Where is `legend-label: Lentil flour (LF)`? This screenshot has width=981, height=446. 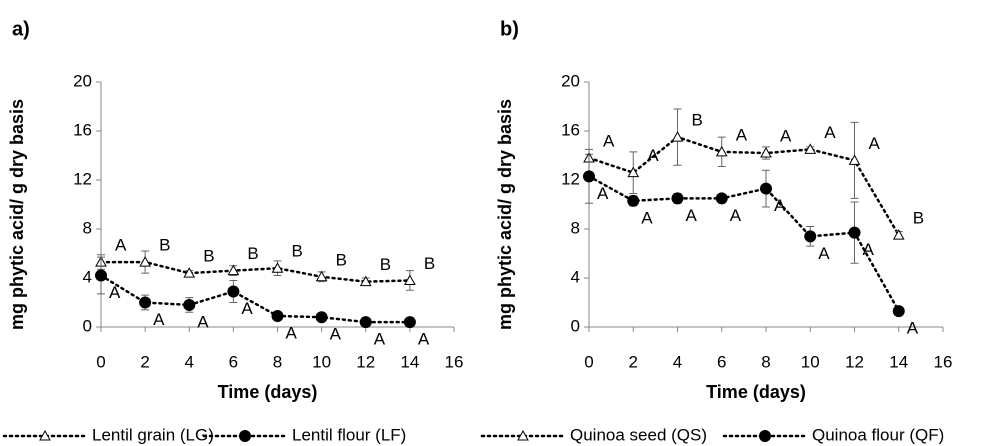
legend-label: Lentil flour (LF) is located at coordinates (349, 434).